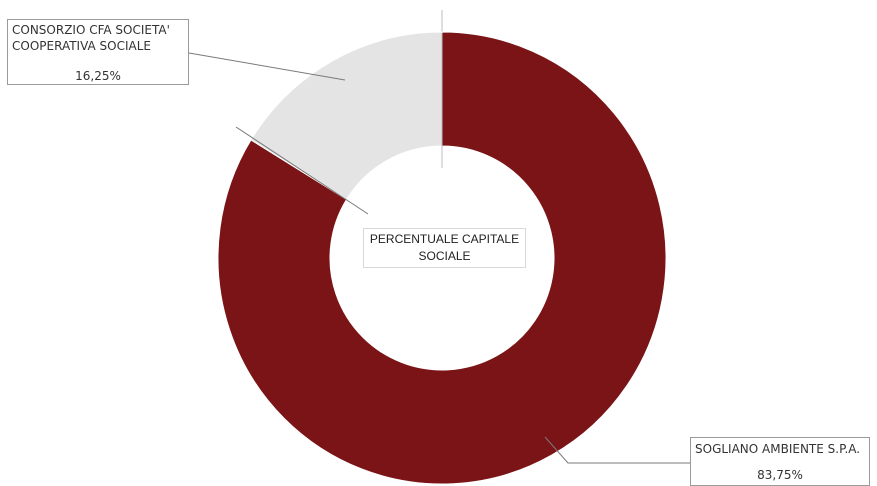 This screenshot has width=877, height=486. What do you see at coordinates (617, 450) in the screenshot?
I see `leader-line-sogliano` at bounding box center [617, 450].